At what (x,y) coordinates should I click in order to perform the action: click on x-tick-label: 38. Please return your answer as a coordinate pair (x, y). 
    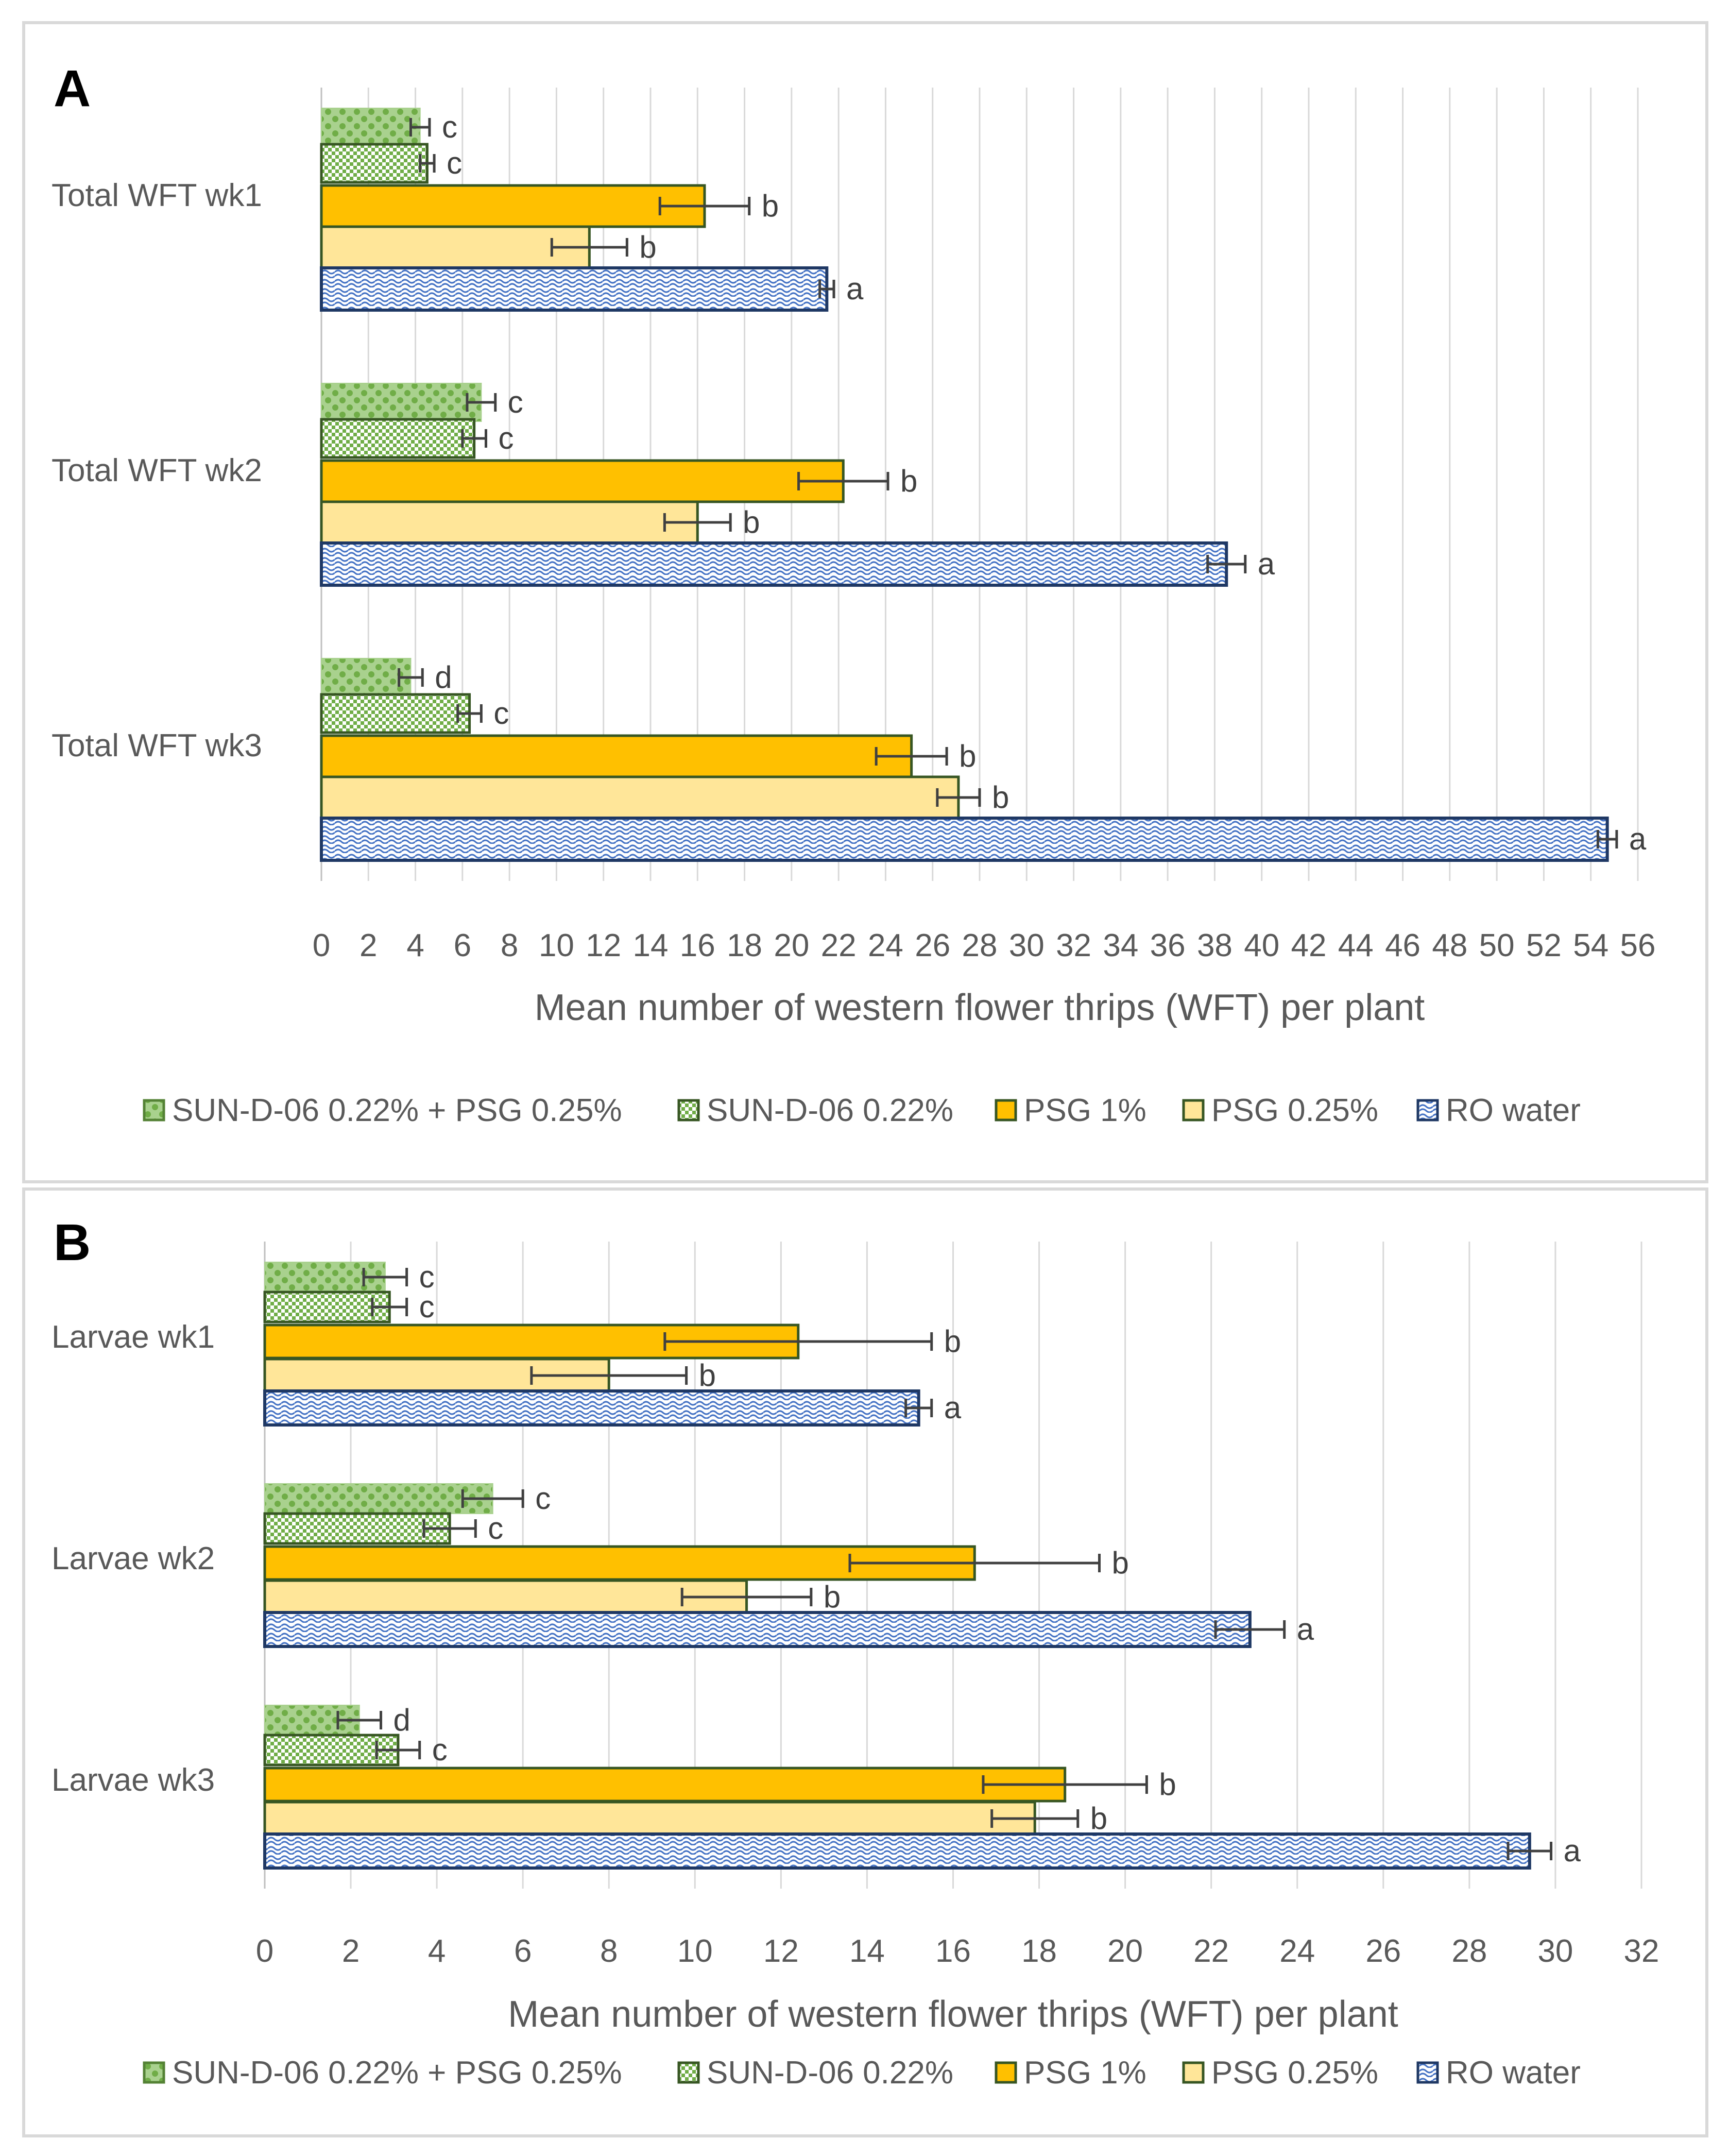
    Looking at the image, I should click on (1214, 945).